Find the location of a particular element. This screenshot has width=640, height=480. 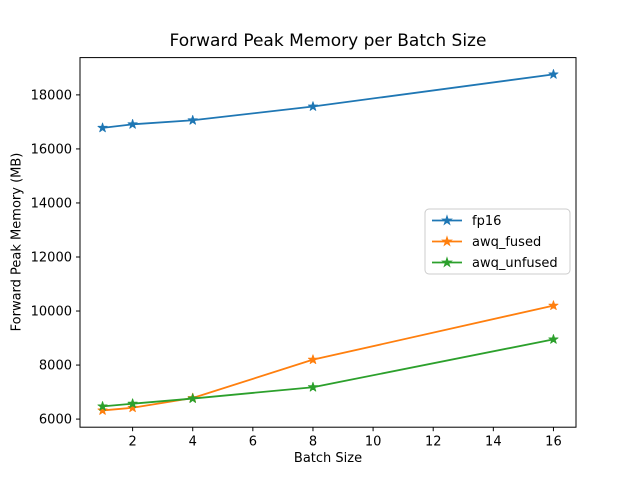

series-fp16 is located at coordinates (328, 101).